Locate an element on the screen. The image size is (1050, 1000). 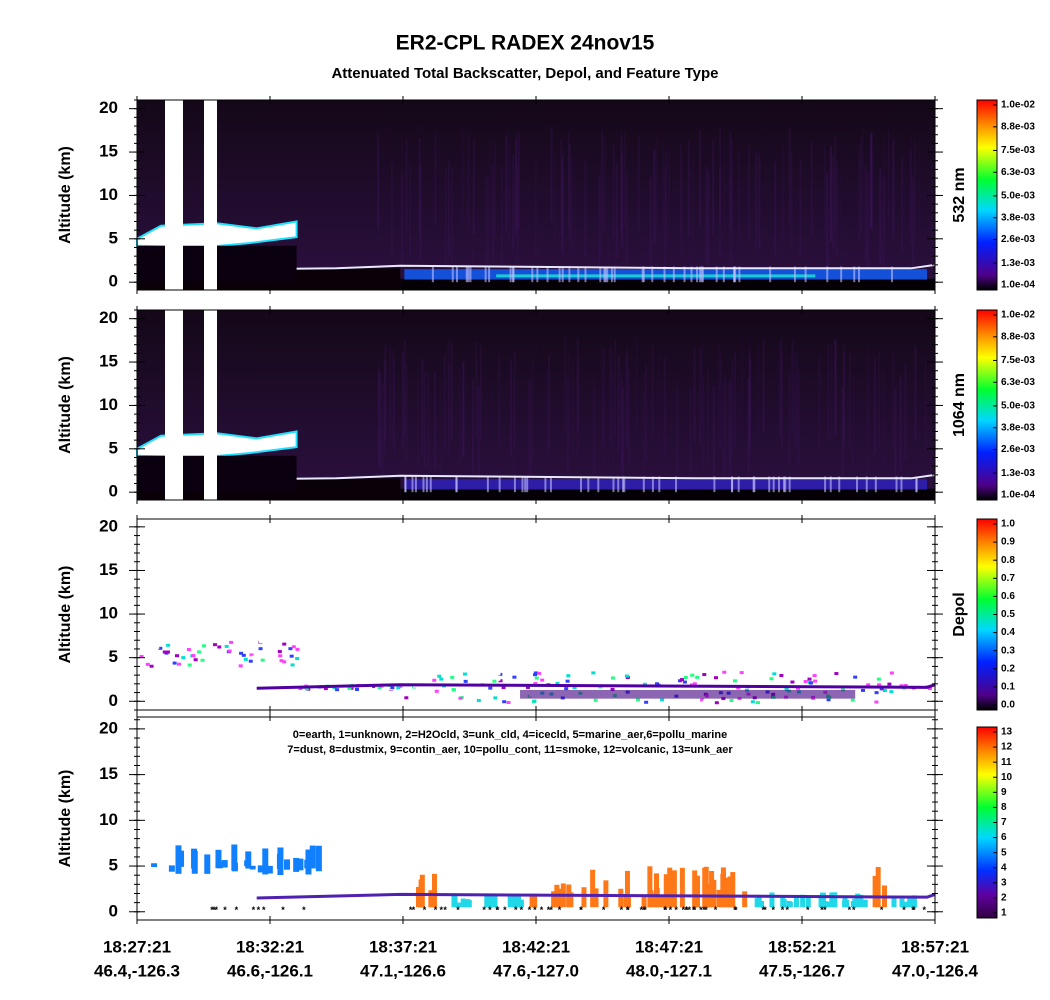
colorbar-tick-label: 0.8 is located at coordinates (1008, 560).